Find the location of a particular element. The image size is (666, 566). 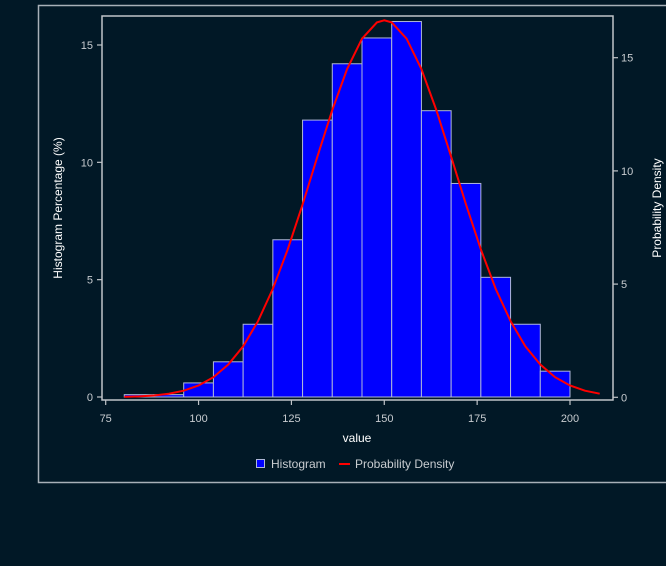

y-axis-right: 0 5 10 15 is located at coordinates (623, 229).